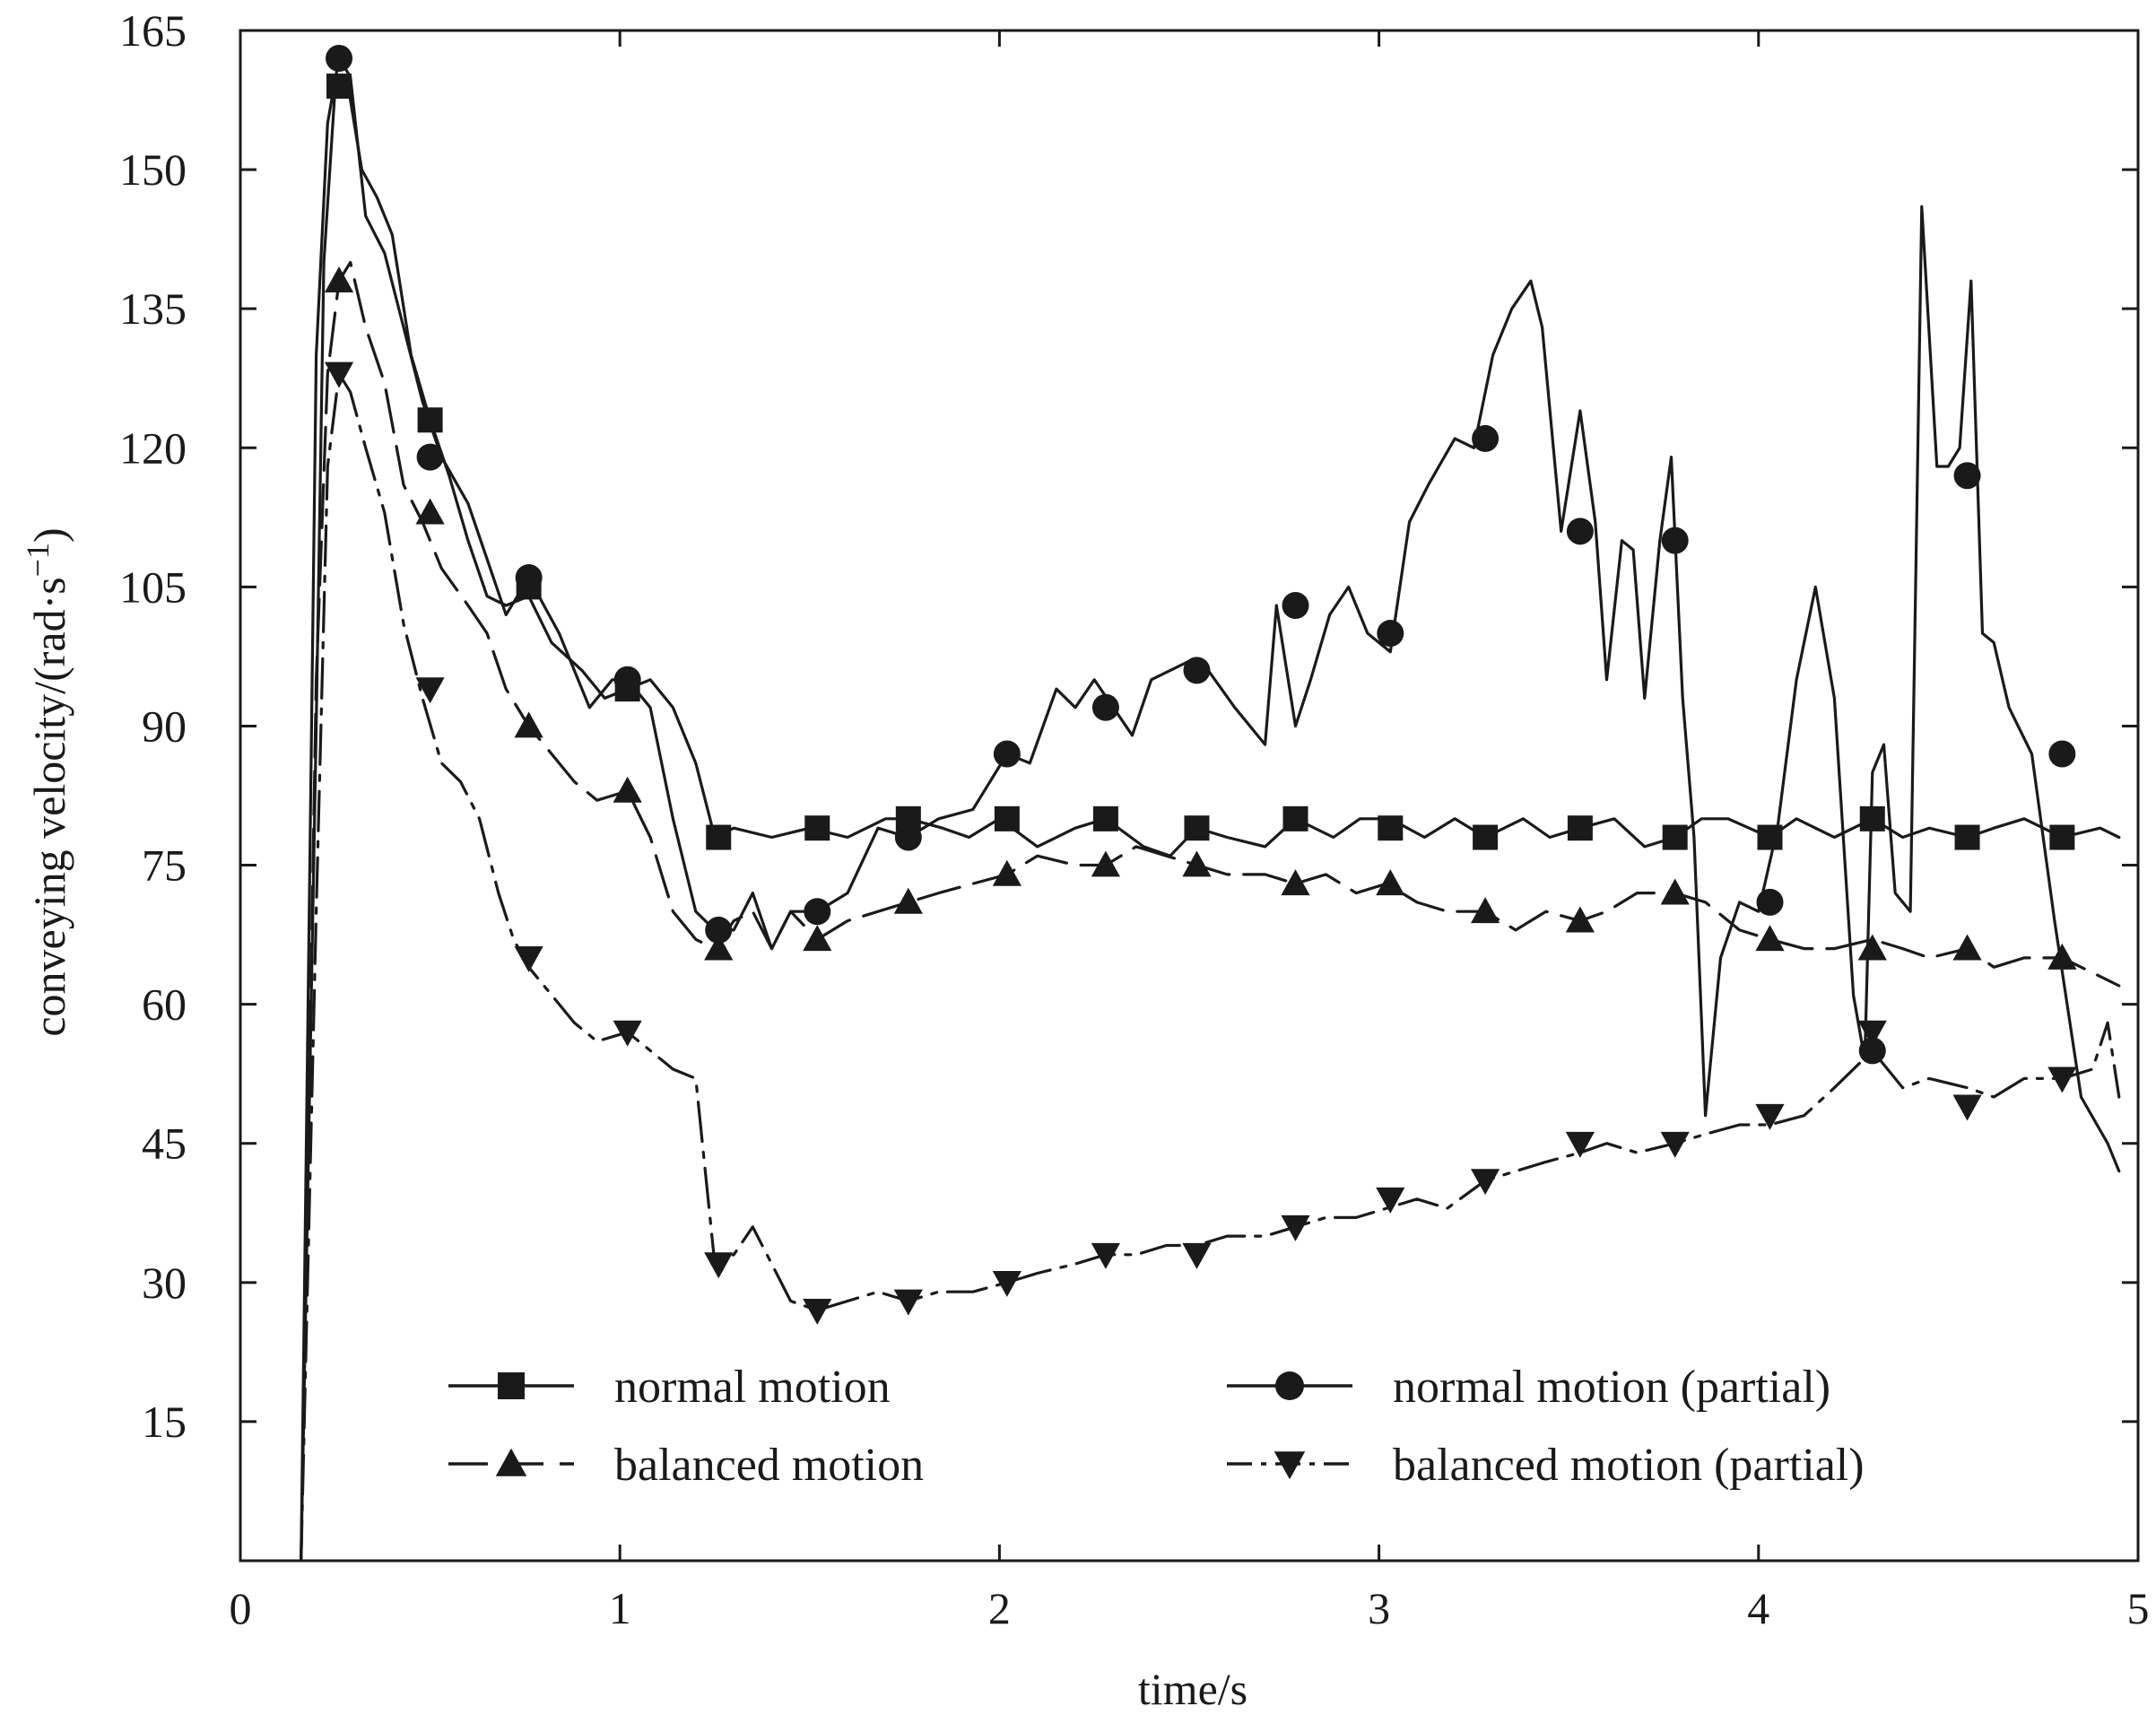  What do you see at coordinates (1758, 1608) in the screenshot?
I see `x-tick-label: 4` at bounding box center [1758, 1608].